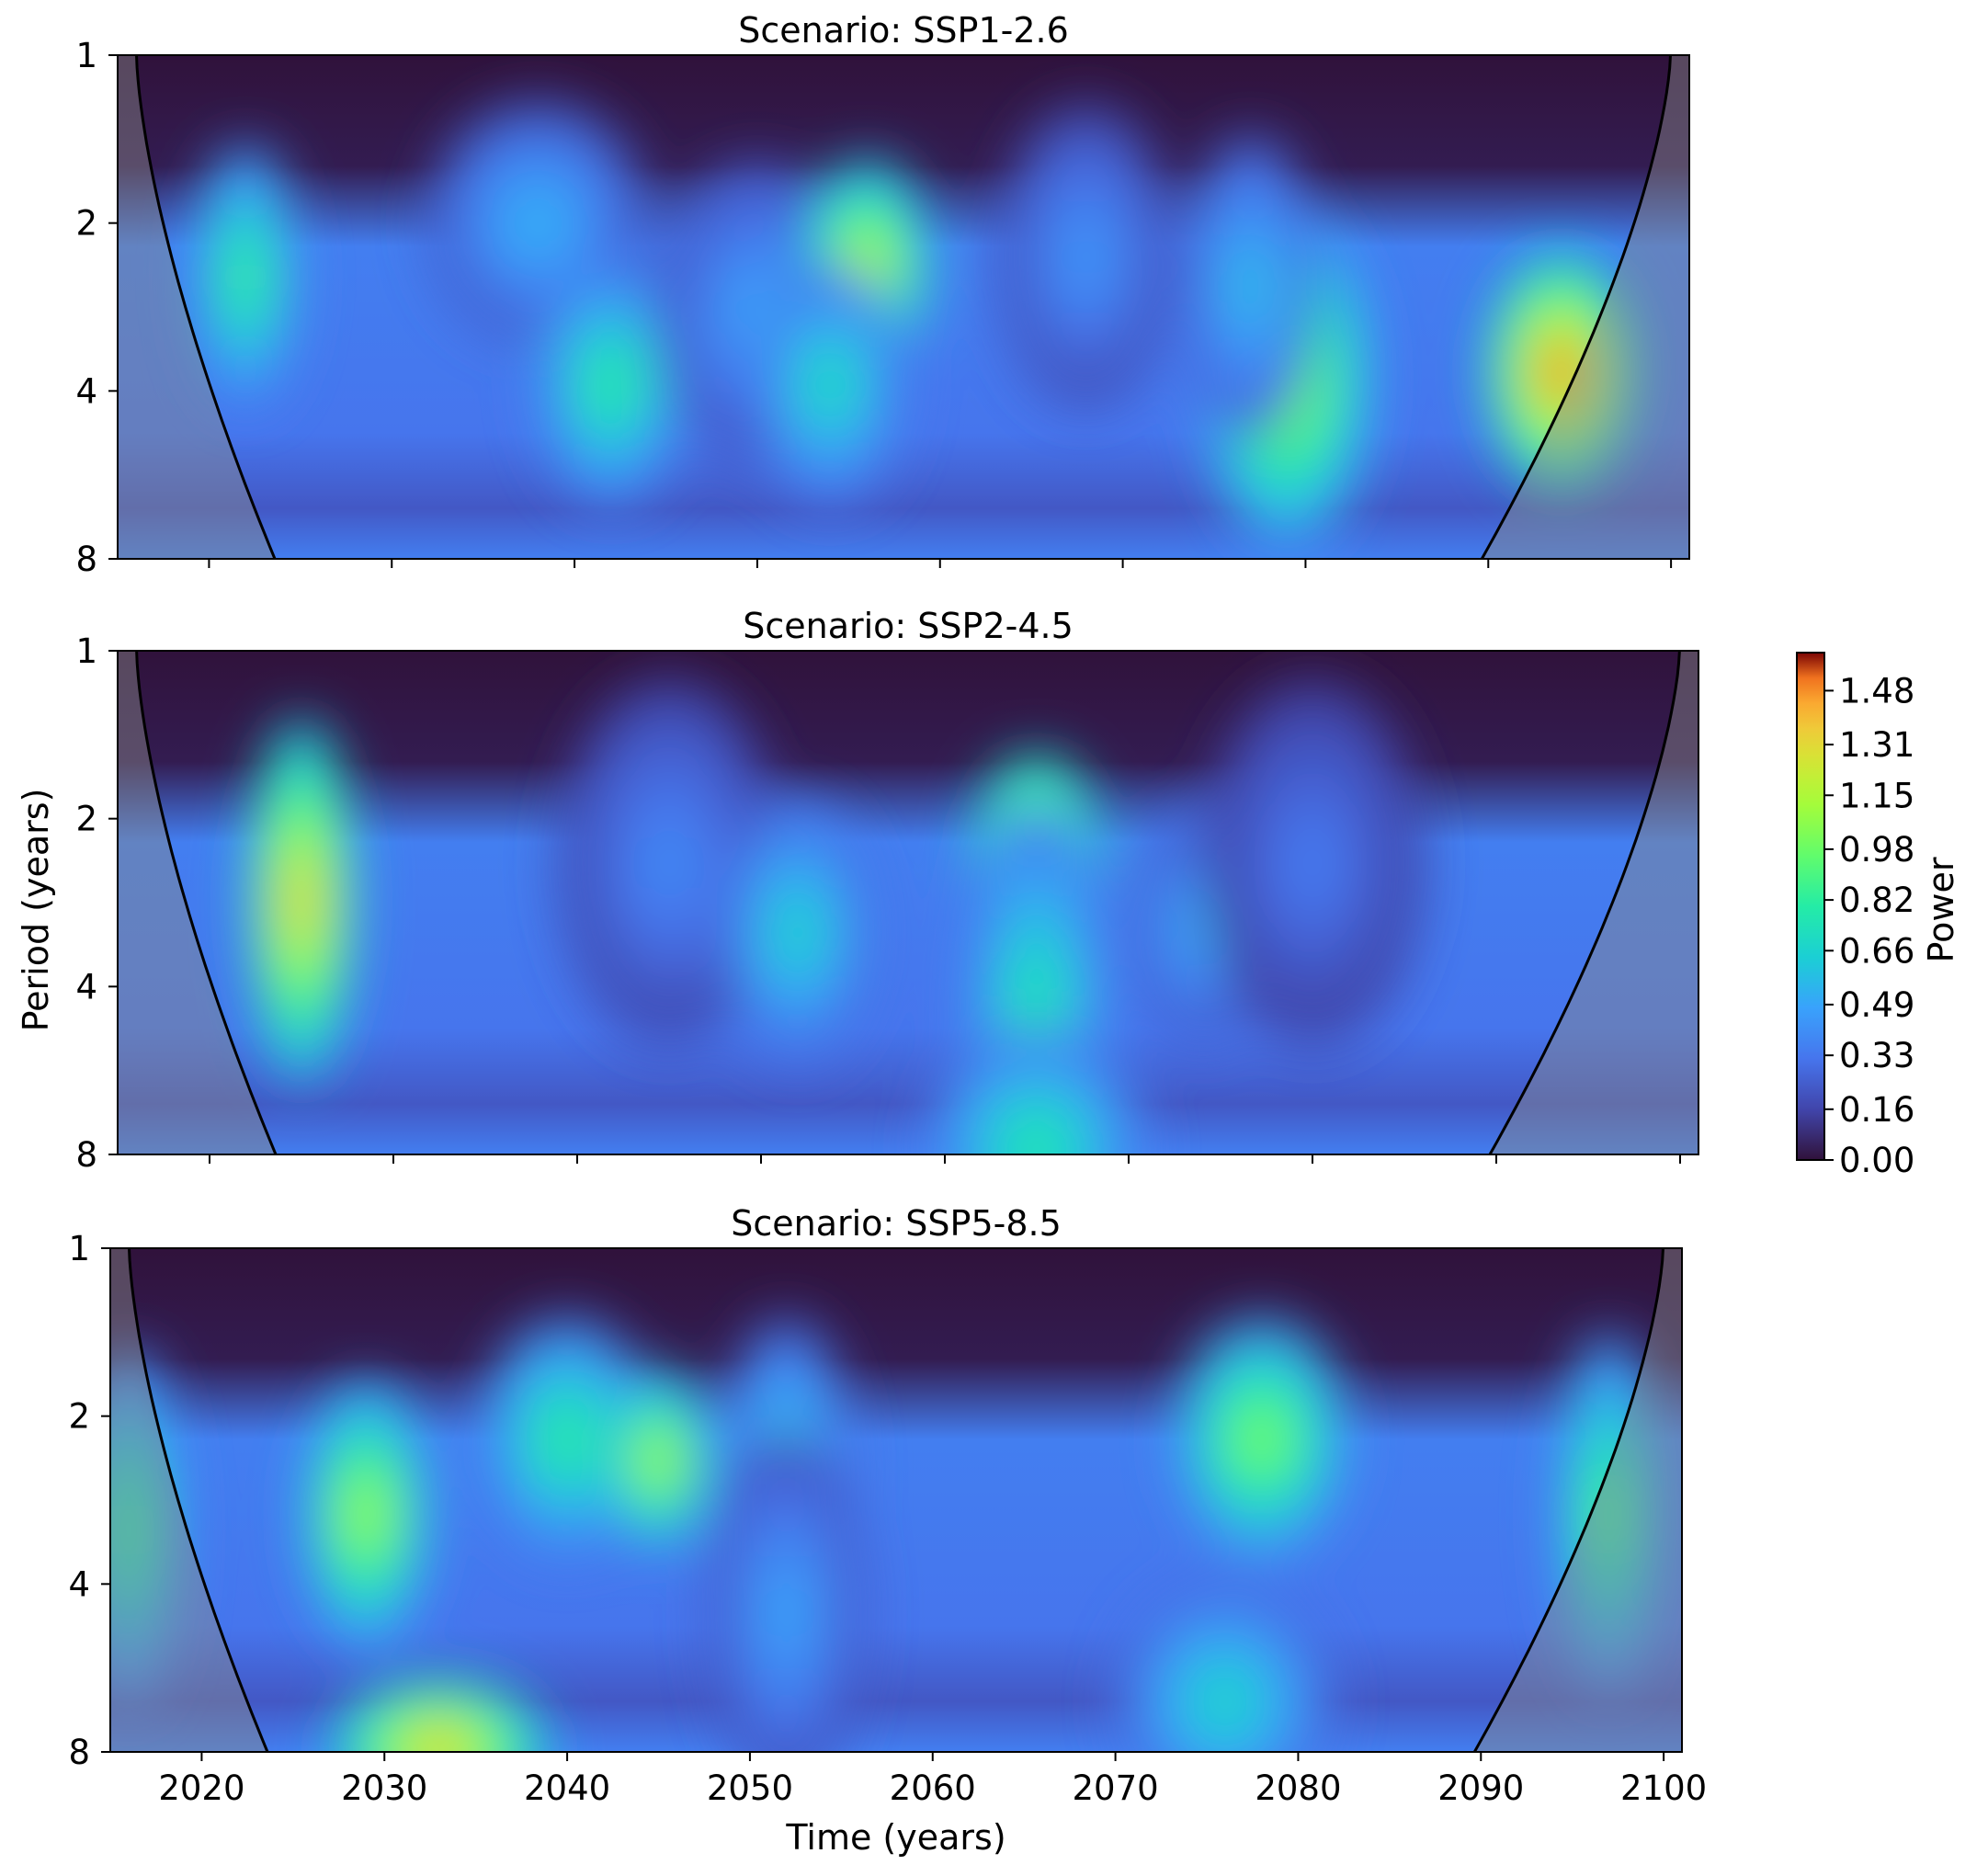 Image resolution: width=1988 pixels, height=1876 pixels. What do you see at coordinates (1810, 906) in the screenshot?
I see `colorbar-gradient` at bounding box center [1810, 906].